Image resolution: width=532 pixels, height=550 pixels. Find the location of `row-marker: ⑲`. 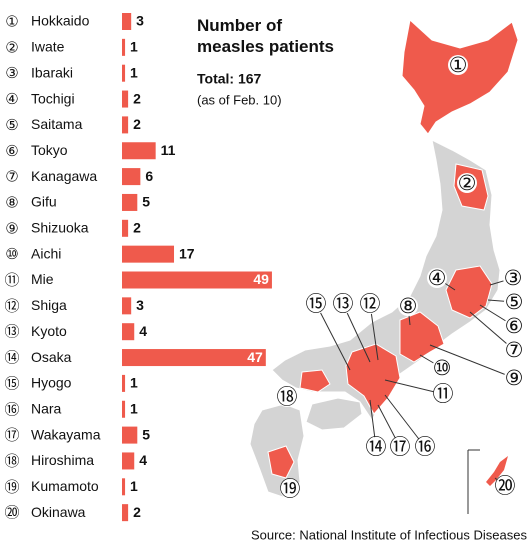

row-marker: ⑲ is located at coordinates (11, 487).